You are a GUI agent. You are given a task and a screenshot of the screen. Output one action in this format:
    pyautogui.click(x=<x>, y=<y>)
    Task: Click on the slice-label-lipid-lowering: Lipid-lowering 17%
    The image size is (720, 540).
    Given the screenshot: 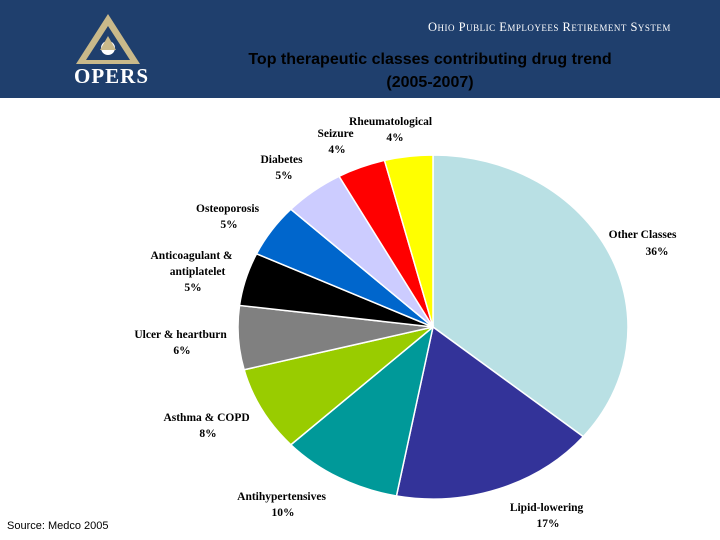 What is the action you would take?
    pyautogui.click(x=548, y=516)
    